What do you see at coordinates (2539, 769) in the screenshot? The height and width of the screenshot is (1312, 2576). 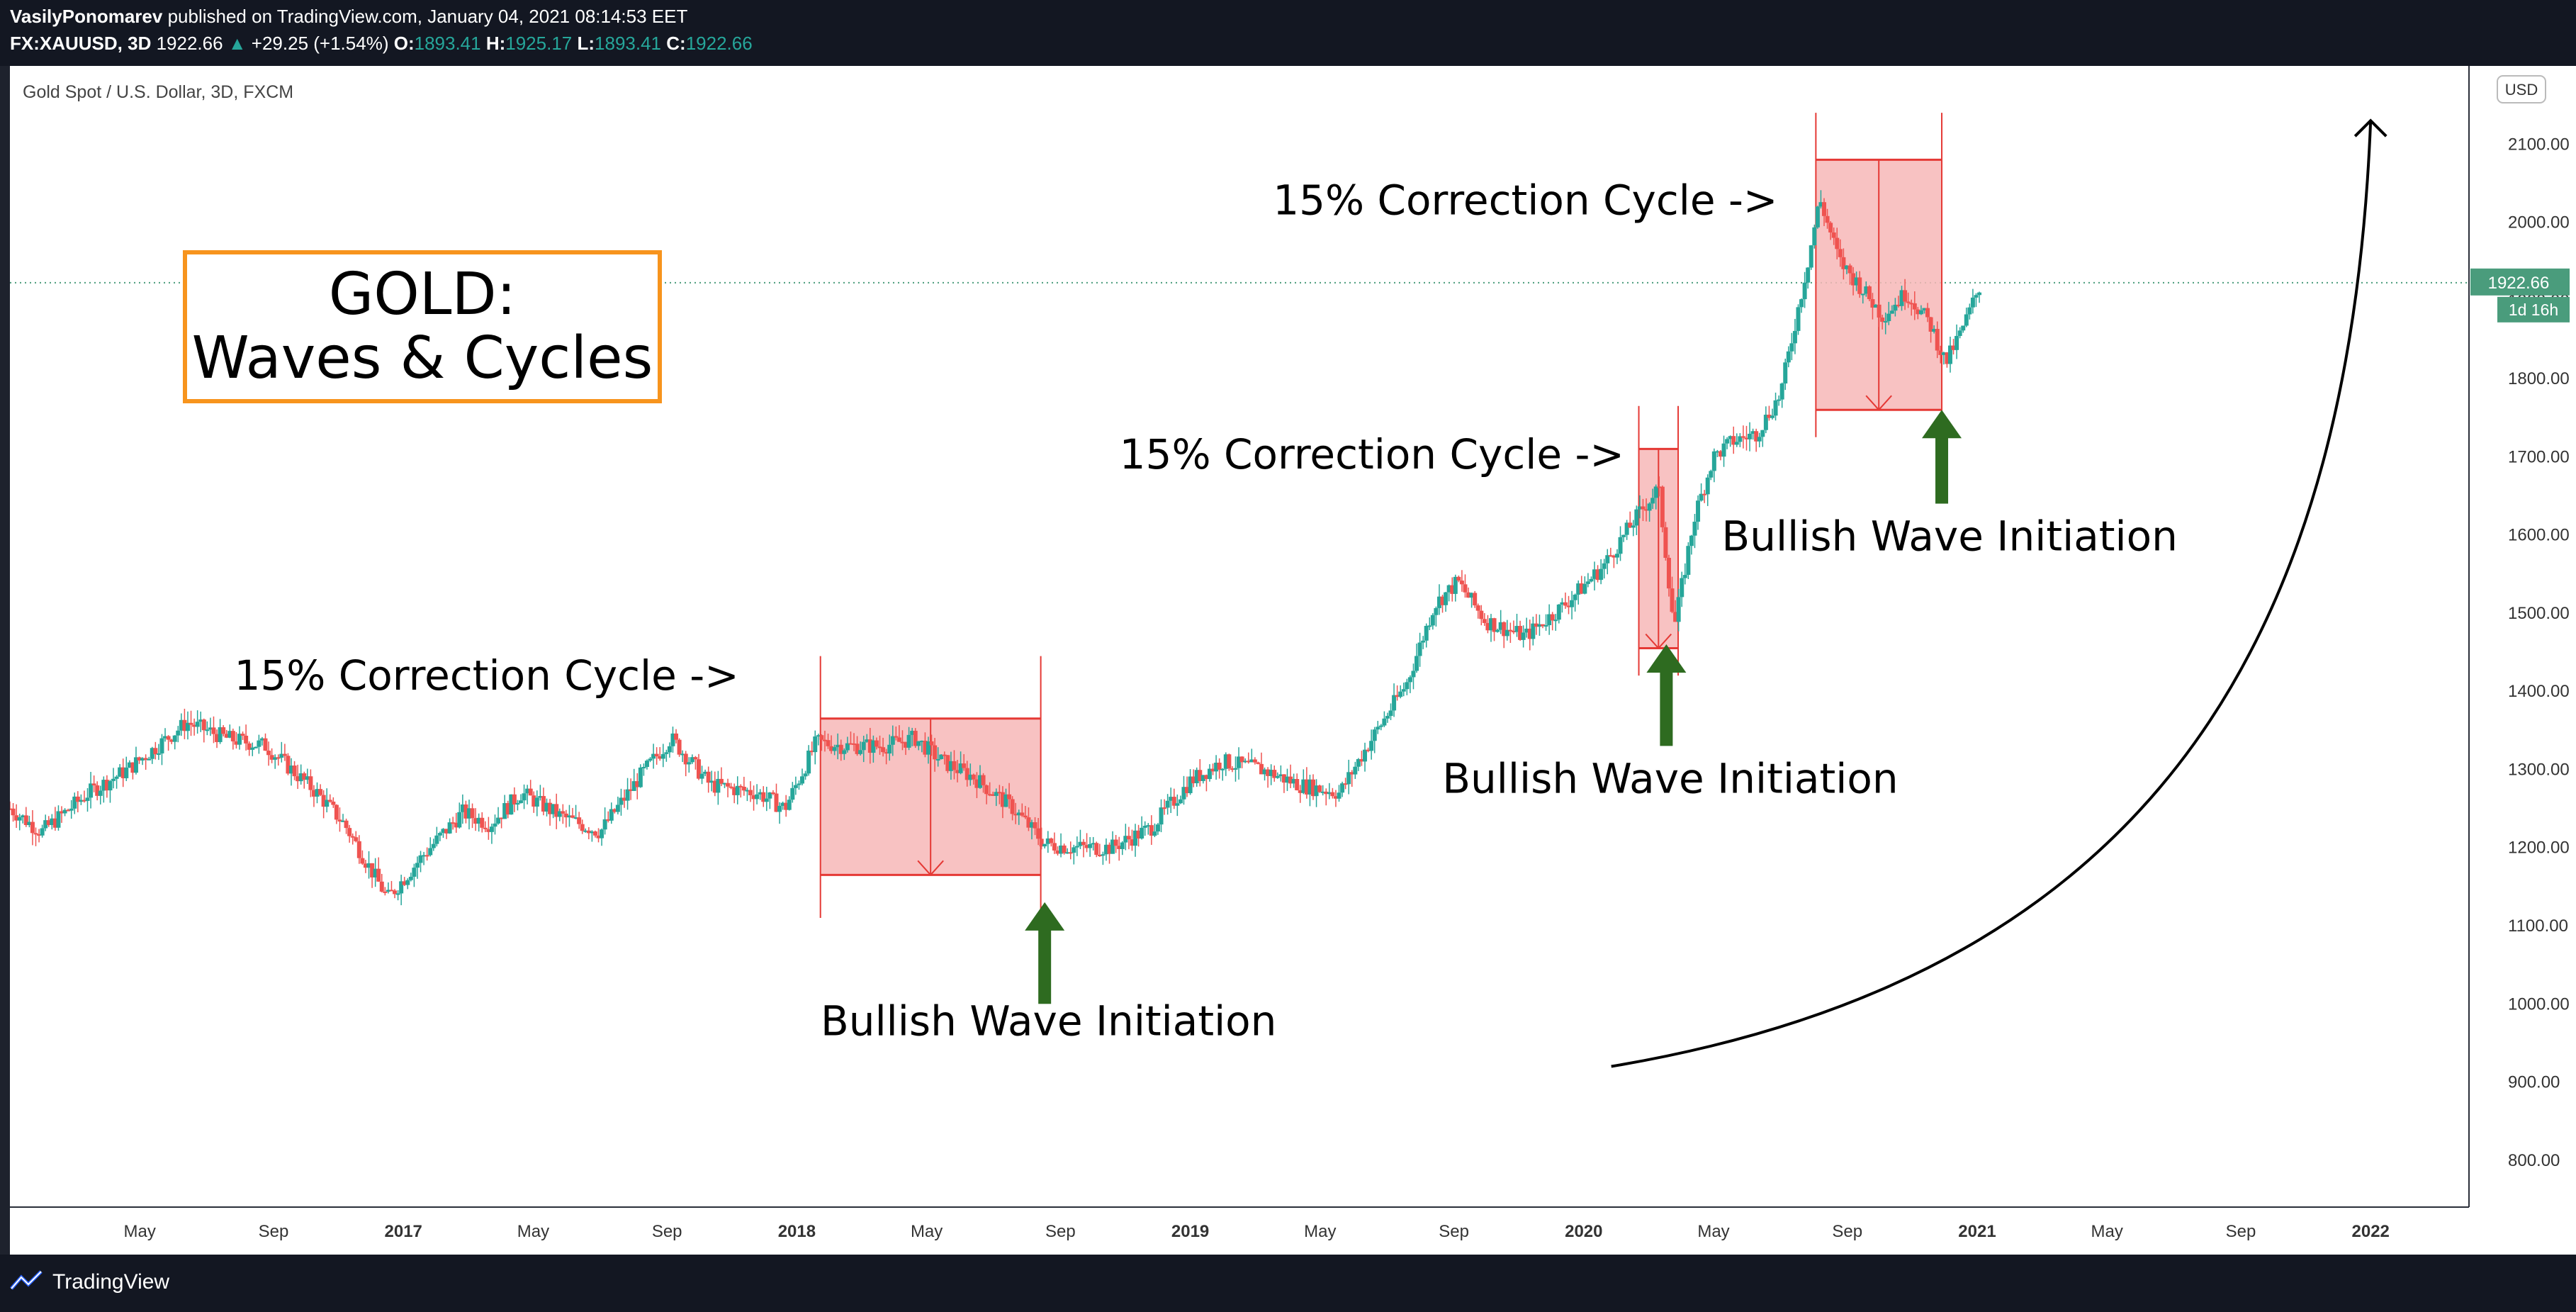 I see `y-tick-label: 1300.00` at bounding box center [2539, 769].